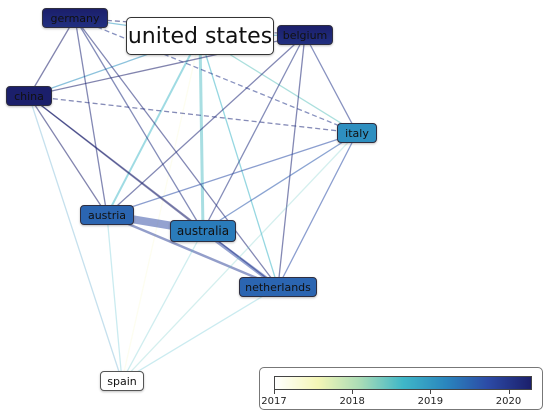 The height and width of the screenshot is (417, 550). I want to click on node-germany: germany, so click(75, 18).